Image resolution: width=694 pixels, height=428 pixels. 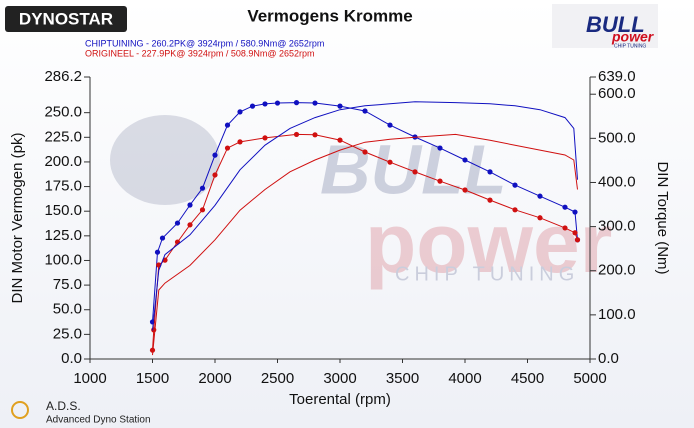 What do you see at coordinates (464, 378) in the screenshot?
I see `x-tick-label: 4000` at bounding box center [464, 378].